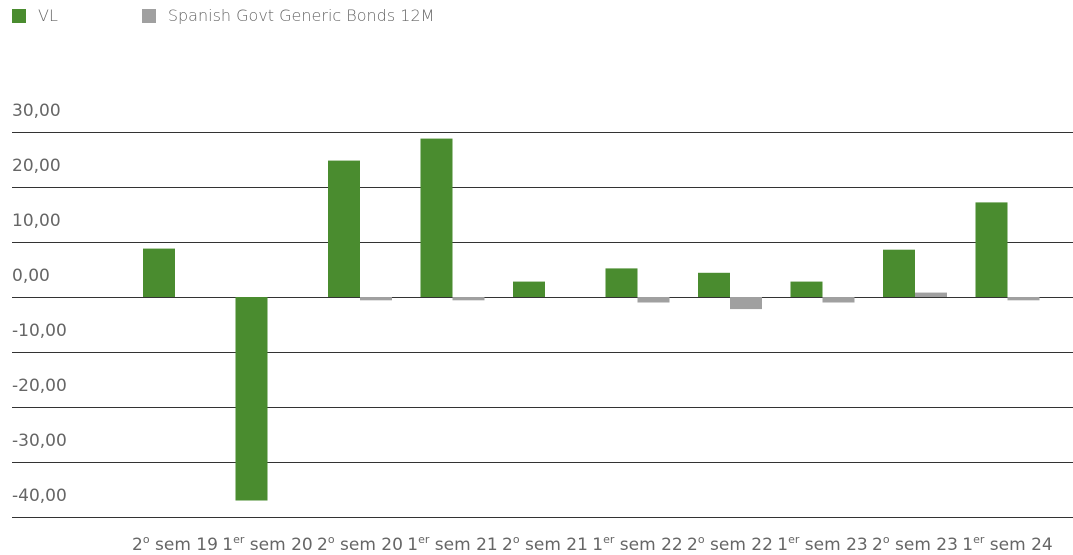 The image size is (1073, 555). Describe the element at coordinates (48, 15) in the screenshot. I see `legend-label-vl: VL` at that location.